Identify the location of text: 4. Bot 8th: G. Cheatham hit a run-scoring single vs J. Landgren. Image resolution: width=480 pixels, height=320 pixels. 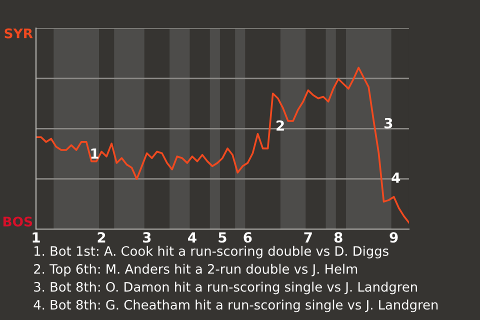
(236, 306).